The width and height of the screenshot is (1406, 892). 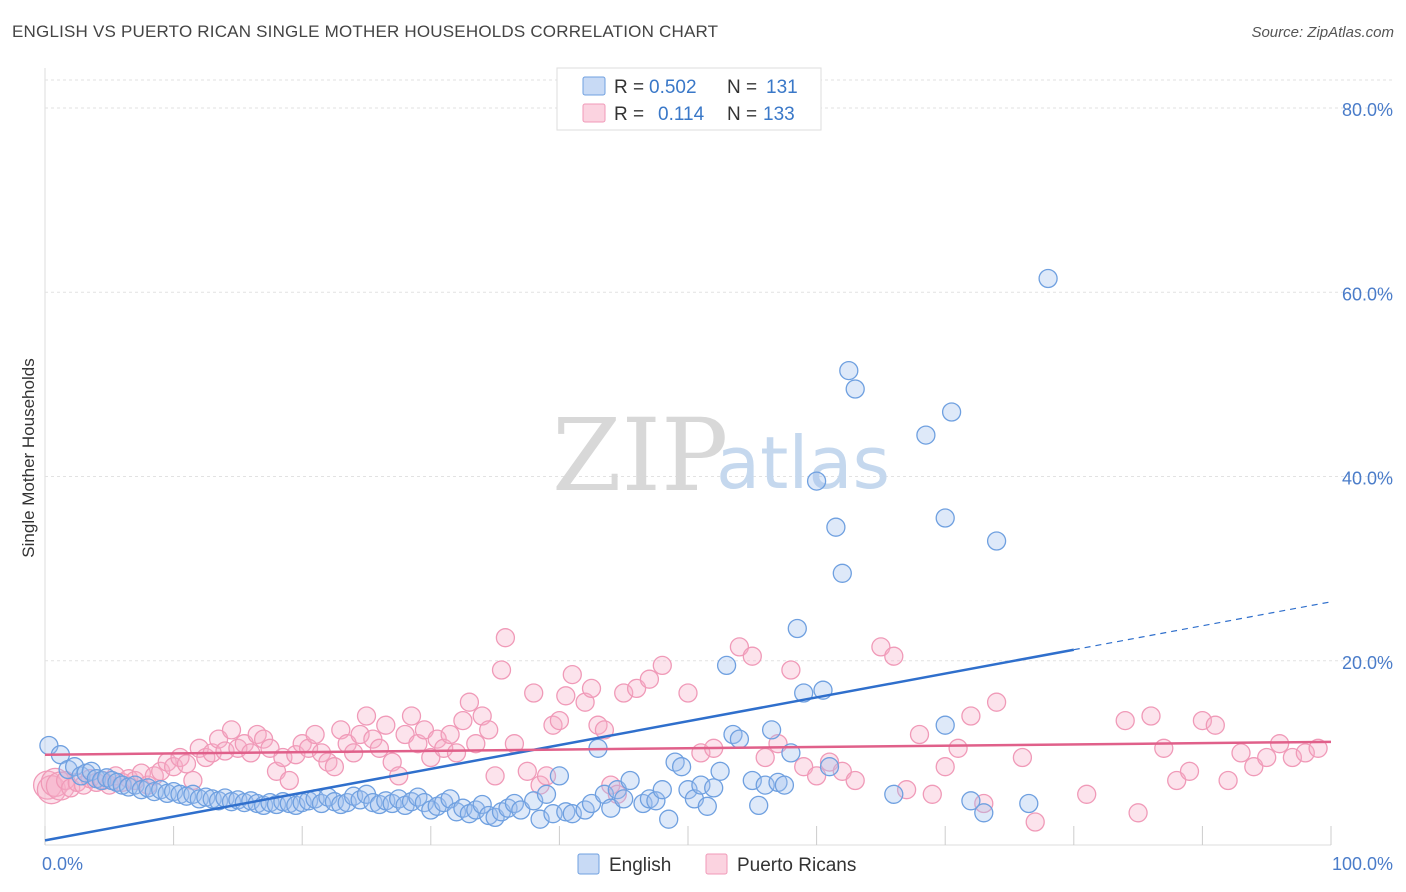 What do you see at coordinates (688, 748) in the screenshot?
I see `trend-line-puerto-ricans` at bounding box center [688, 748].